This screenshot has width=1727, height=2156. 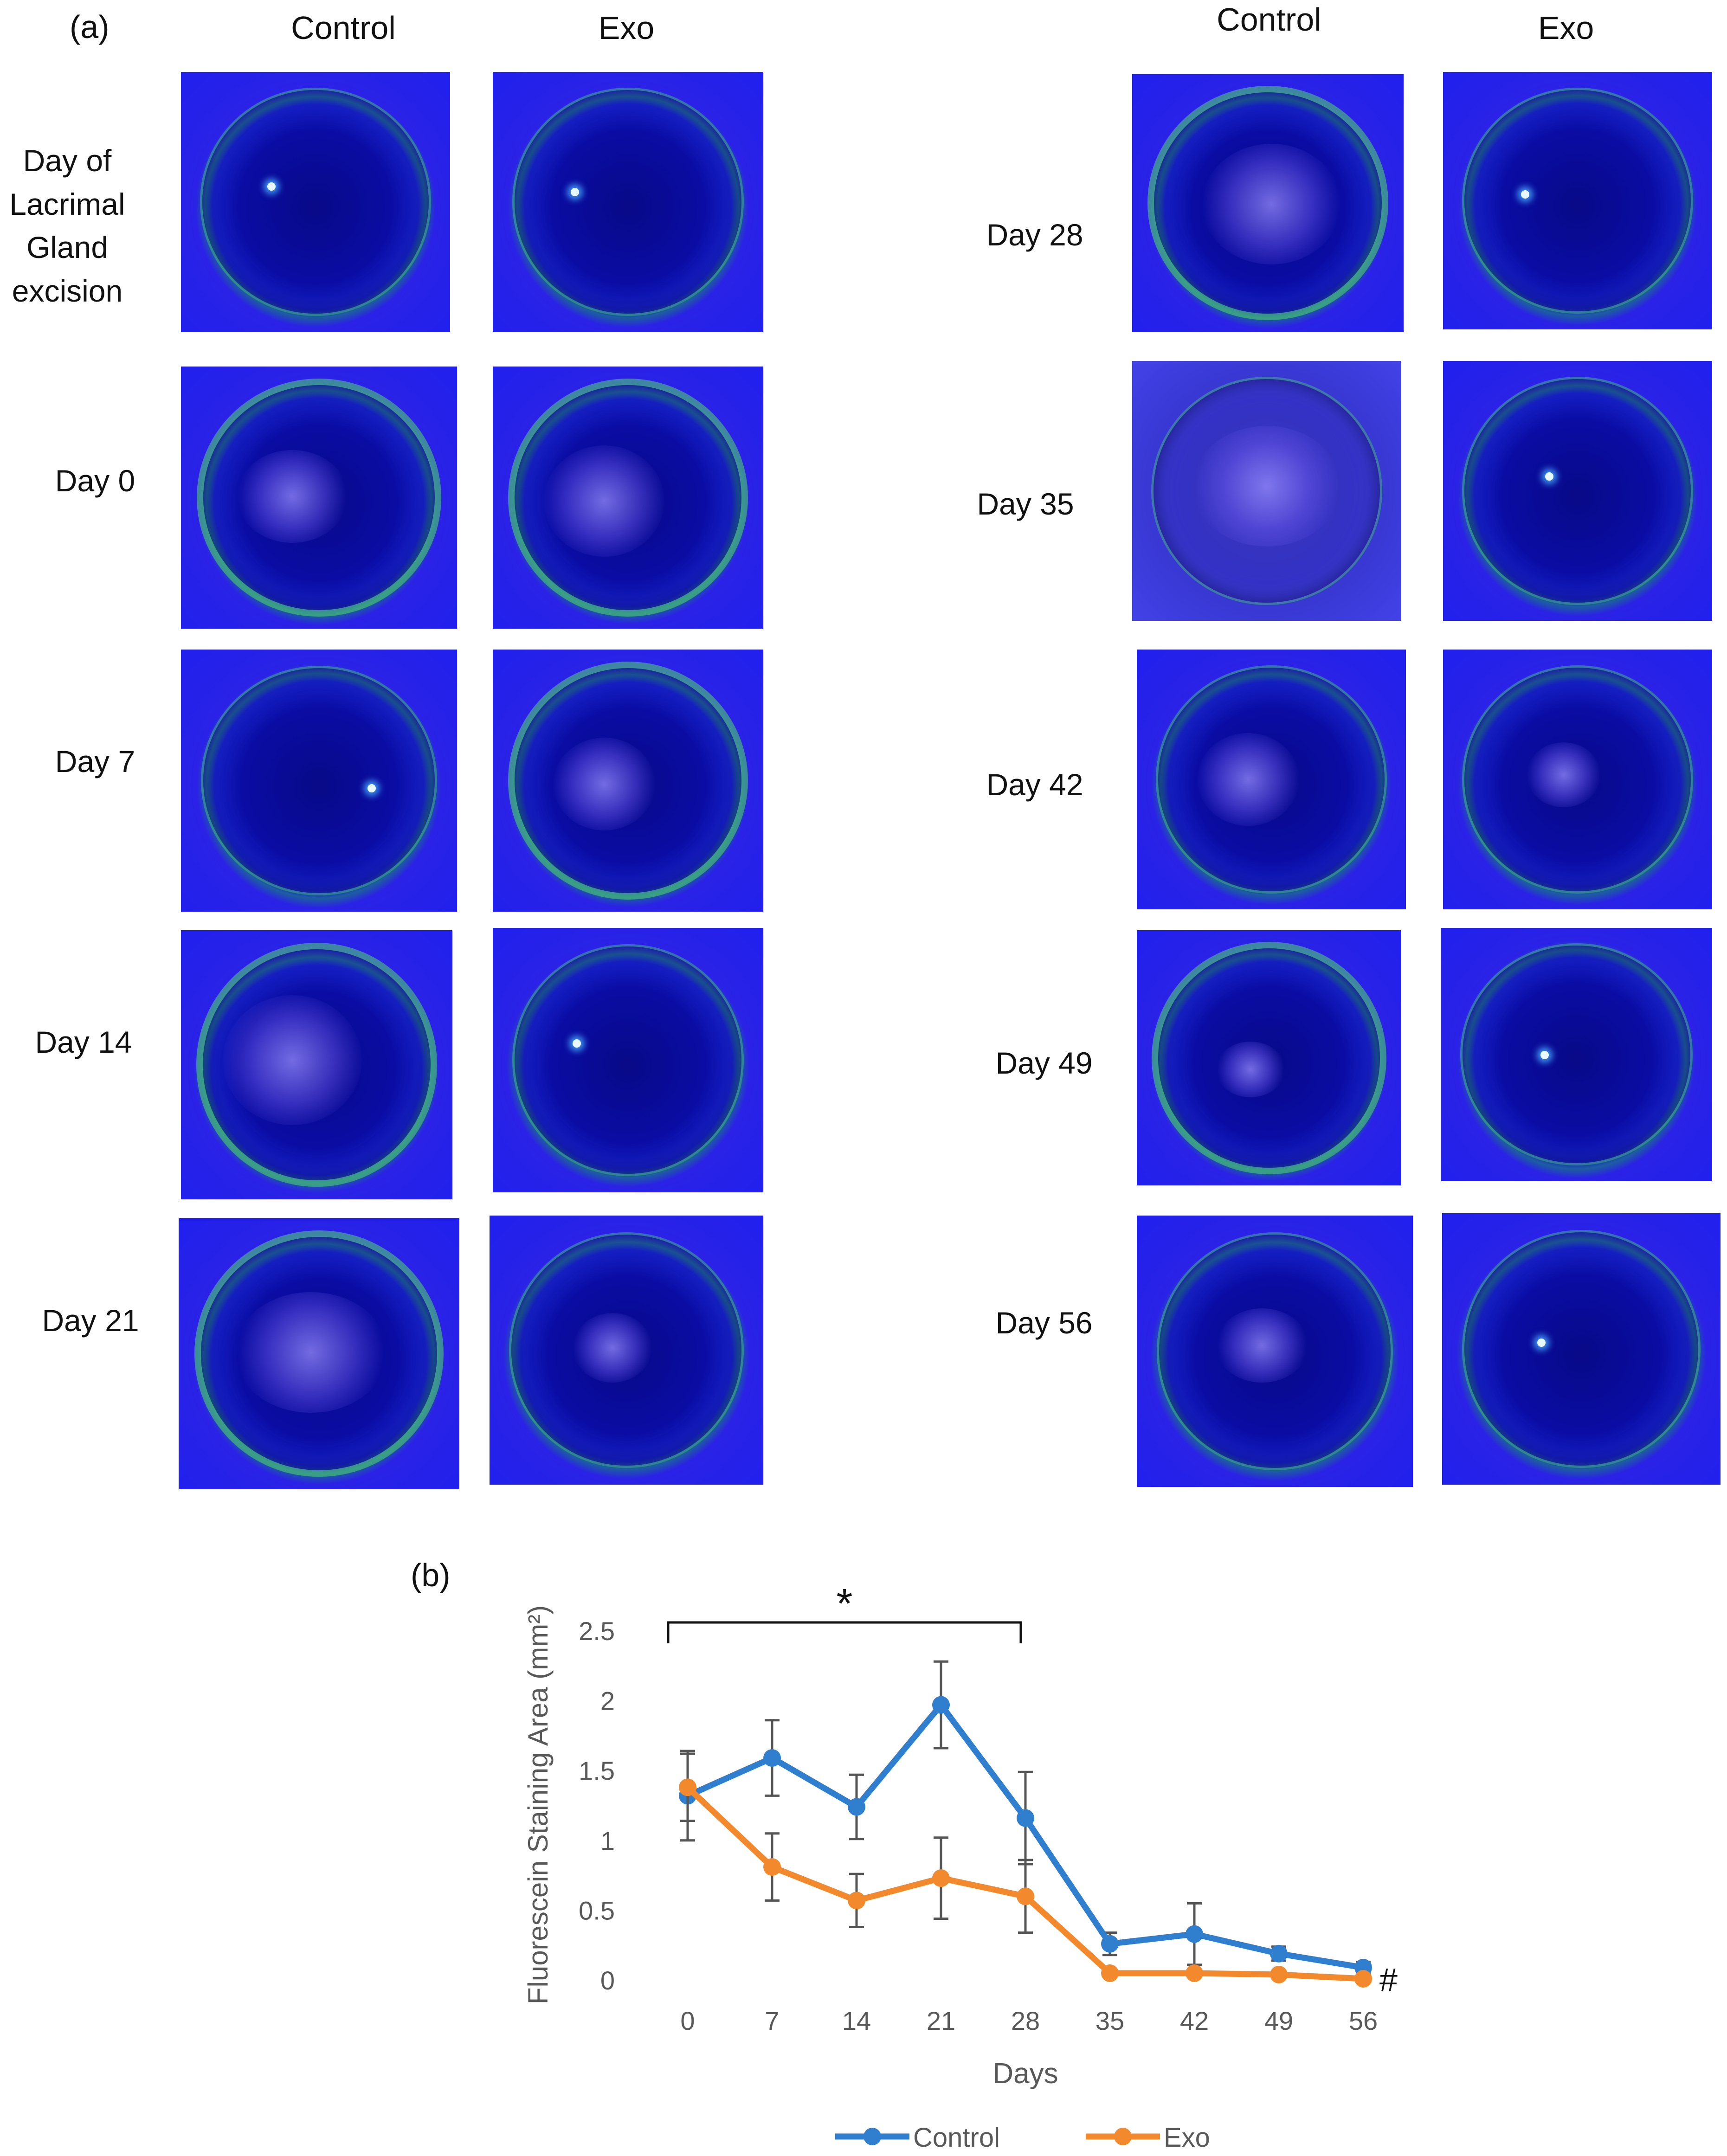 What do you see at coordinates (90, 1320) in the screenshot?
I see `row-label-day-21: Day 21` at bounding box center [90, 1320].